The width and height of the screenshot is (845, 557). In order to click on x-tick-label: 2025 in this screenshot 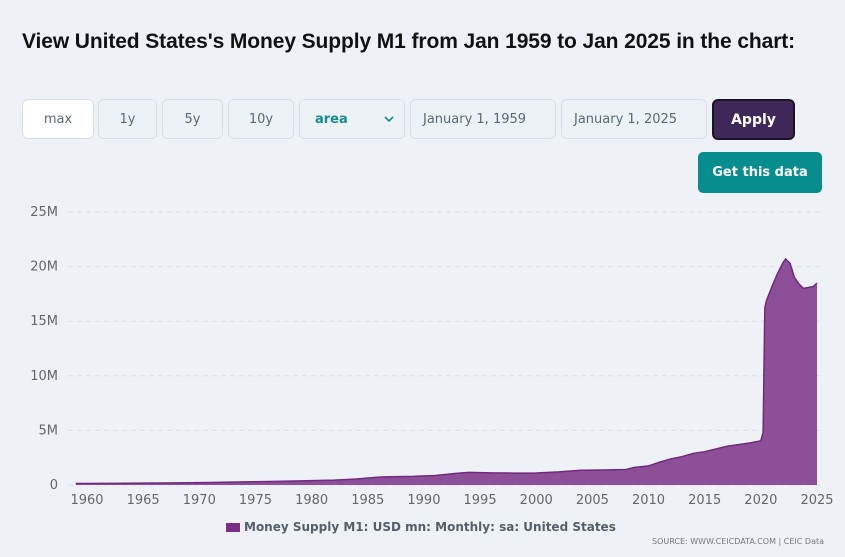, I will do `click(816, 500)`.